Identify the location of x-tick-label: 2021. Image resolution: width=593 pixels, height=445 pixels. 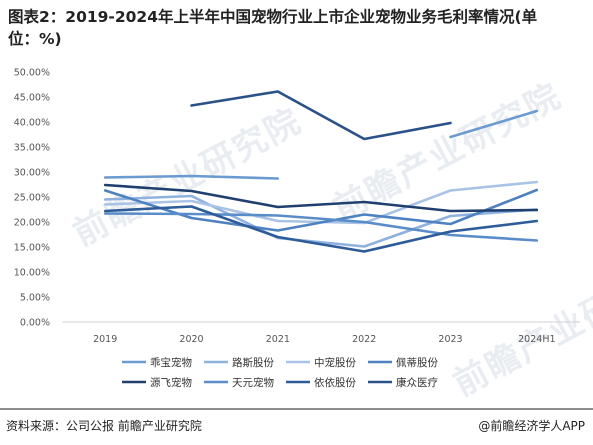
(278, 339).